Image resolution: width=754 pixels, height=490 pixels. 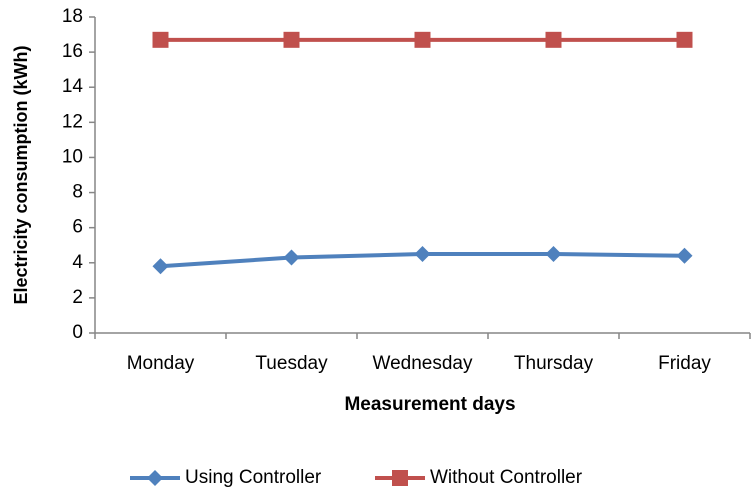 I want to click on x-tick-label: Tuesday, so click(x=291, y=363).